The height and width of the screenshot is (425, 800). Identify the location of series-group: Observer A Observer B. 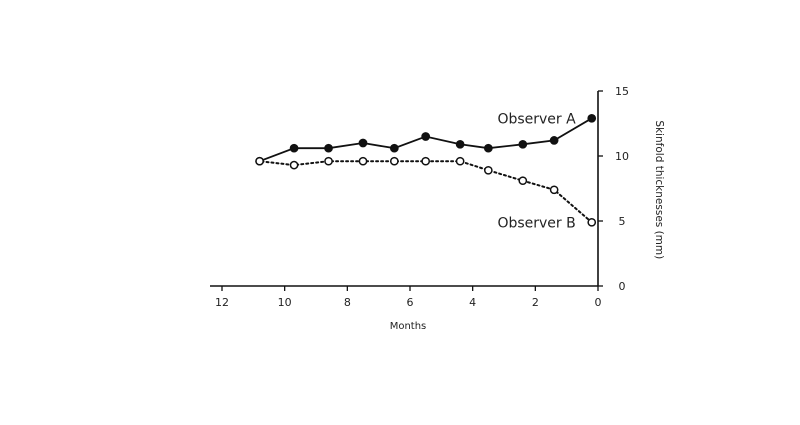
(426, 171).